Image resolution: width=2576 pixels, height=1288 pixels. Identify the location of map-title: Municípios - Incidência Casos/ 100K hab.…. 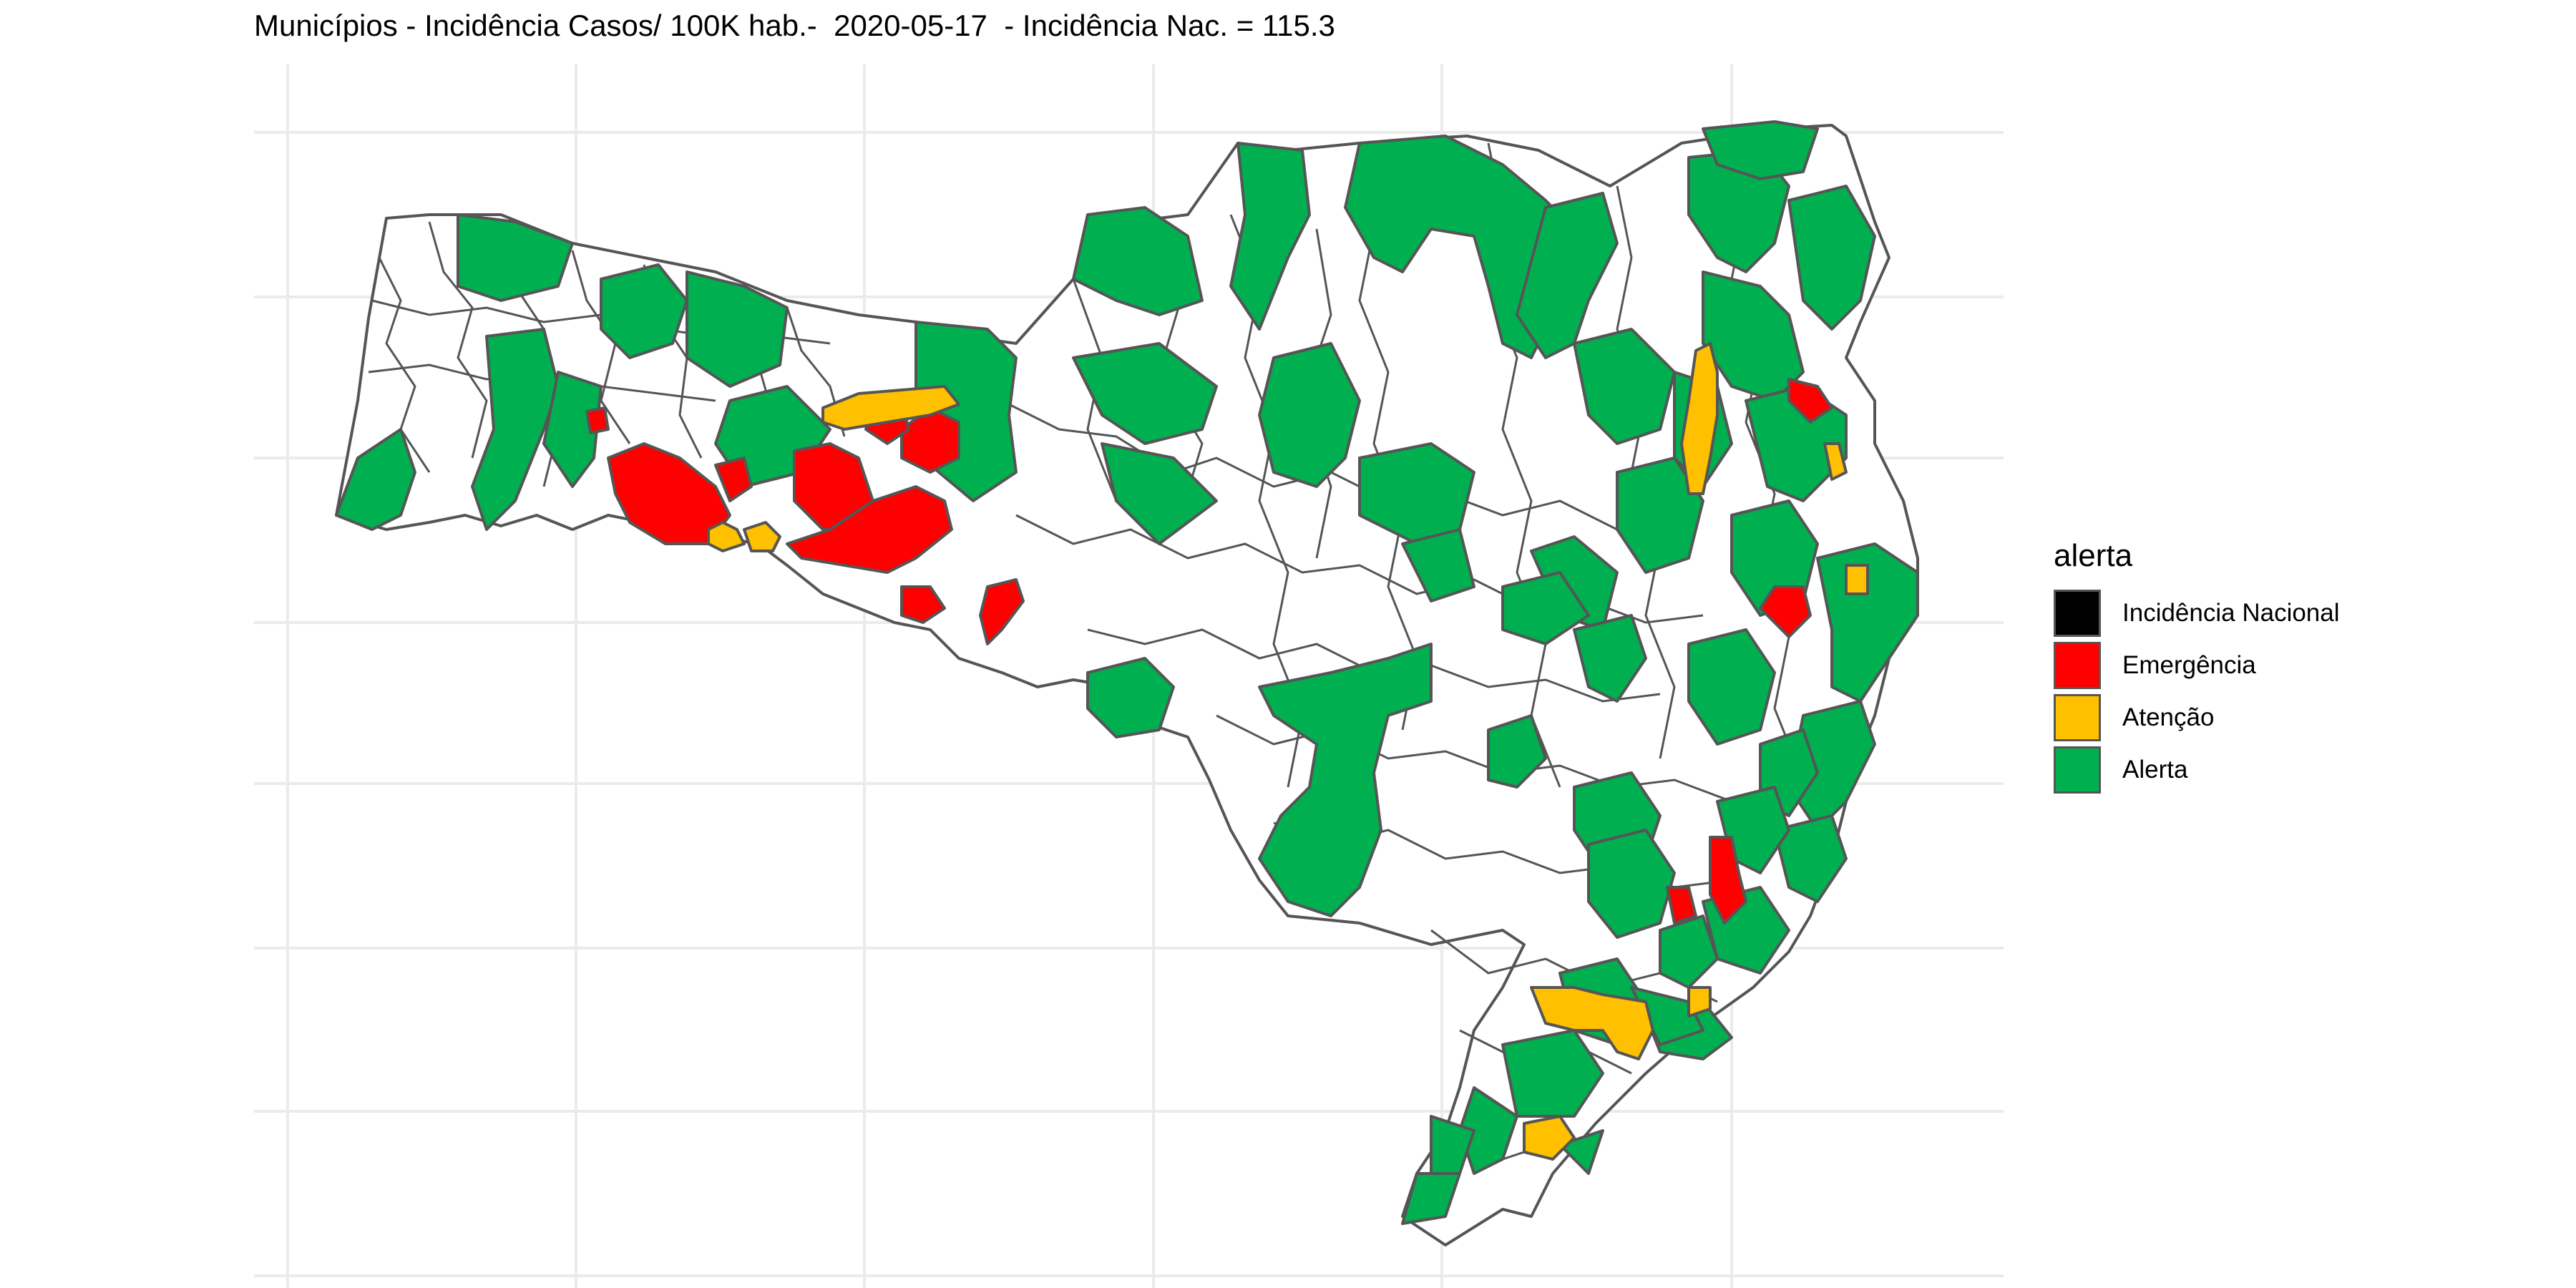
(794, 25).